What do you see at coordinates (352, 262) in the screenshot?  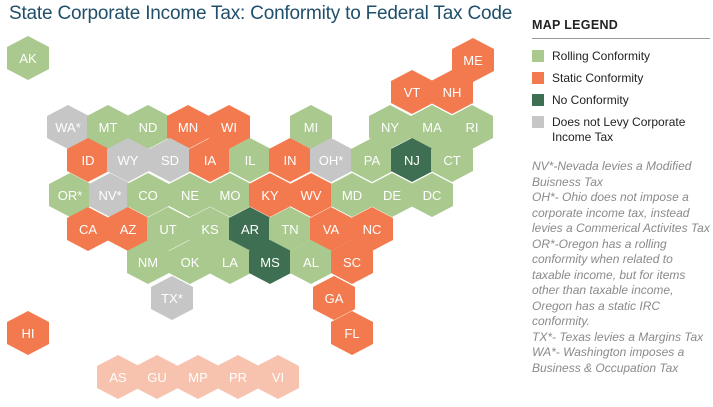 I see `hex-sc: SC` at bounding box center [352, 262].